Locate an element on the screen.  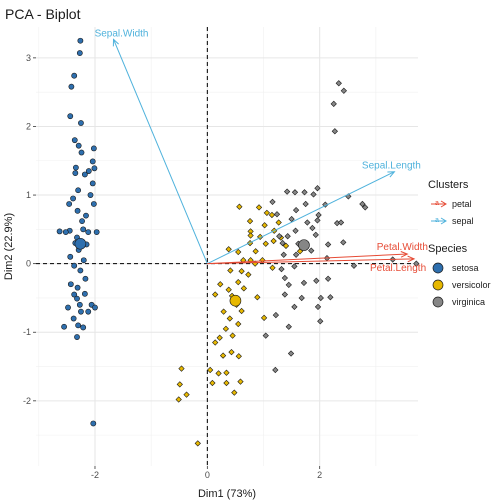
legend-key-letter: a is located at coordinates (437, 220).